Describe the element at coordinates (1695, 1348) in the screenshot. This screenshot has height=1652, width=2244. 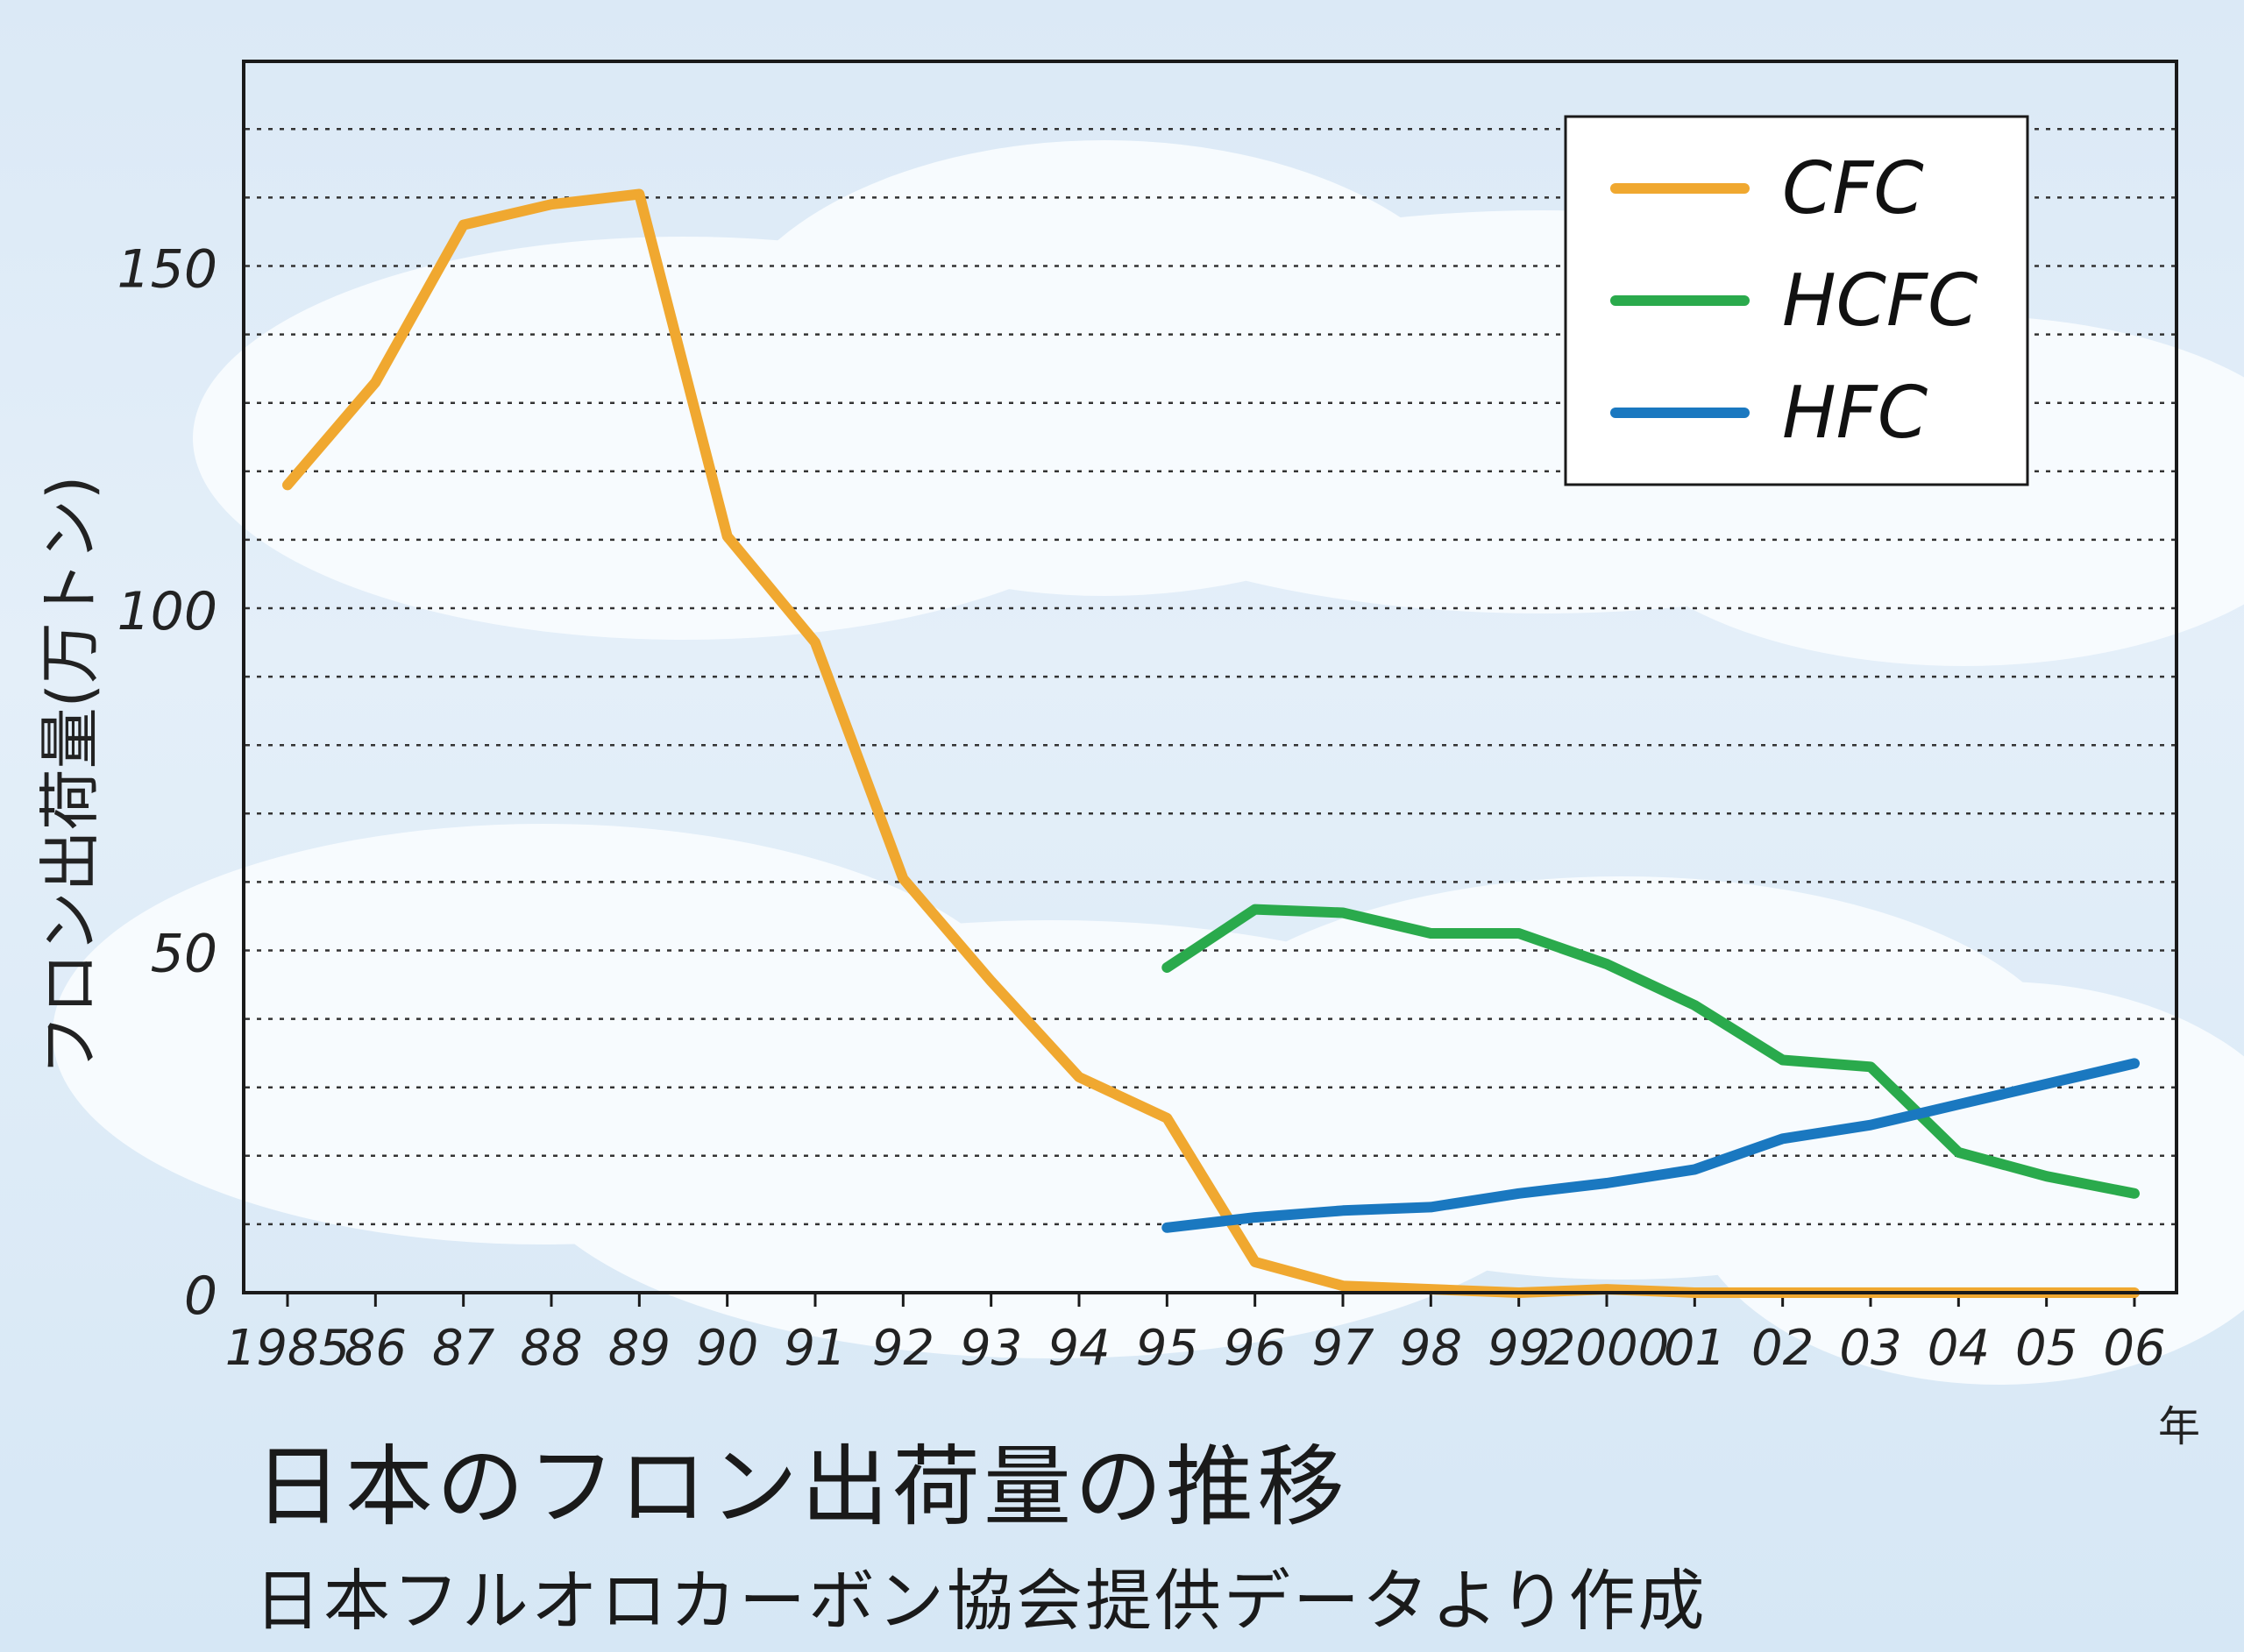
I see `x-tick-label-01: 01` at that location.